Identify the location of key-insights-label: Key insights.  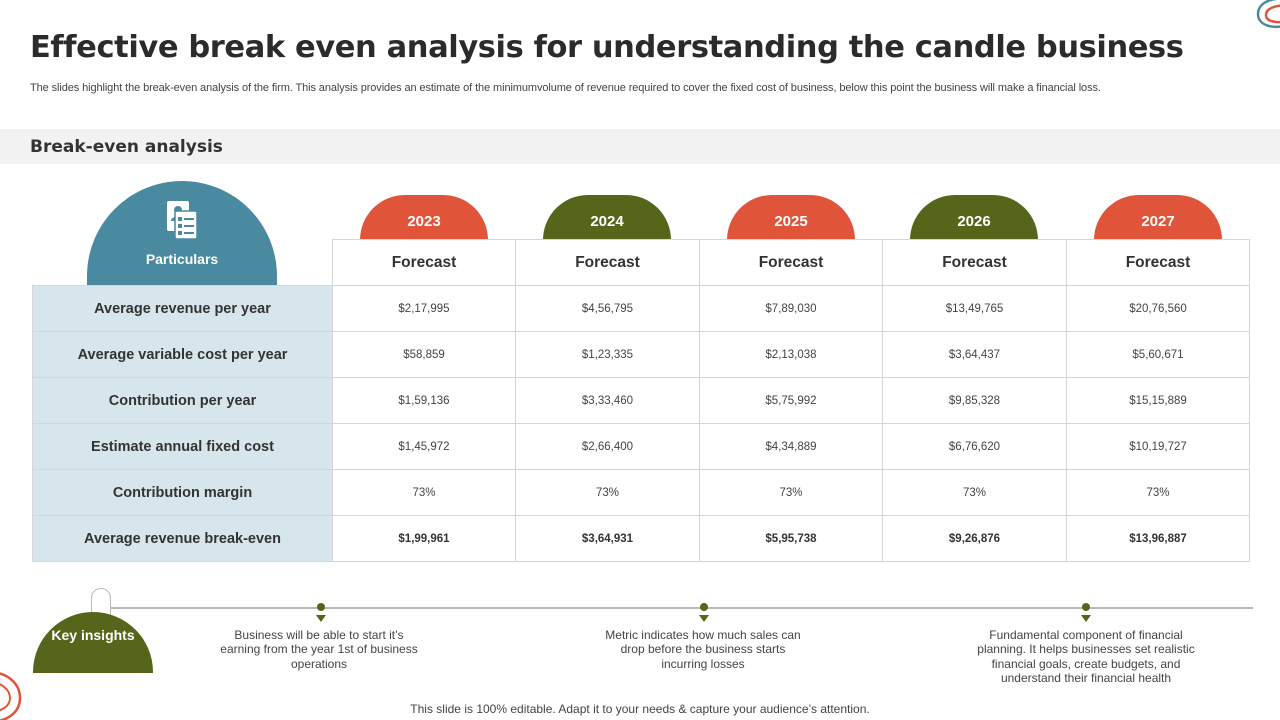
(93, 635).